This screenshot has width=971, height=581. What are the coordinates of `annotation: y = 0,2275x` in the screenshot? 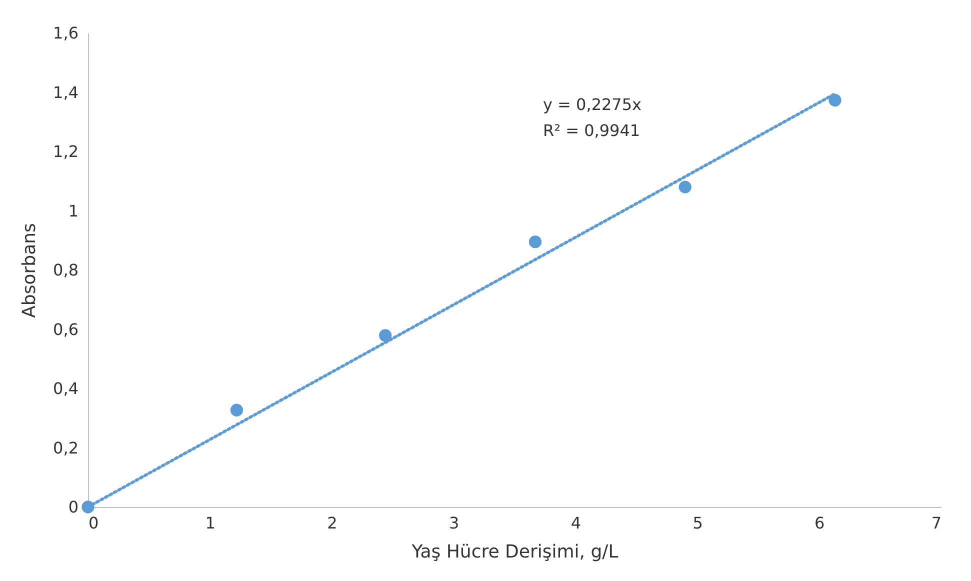 It's located at (592, 104).